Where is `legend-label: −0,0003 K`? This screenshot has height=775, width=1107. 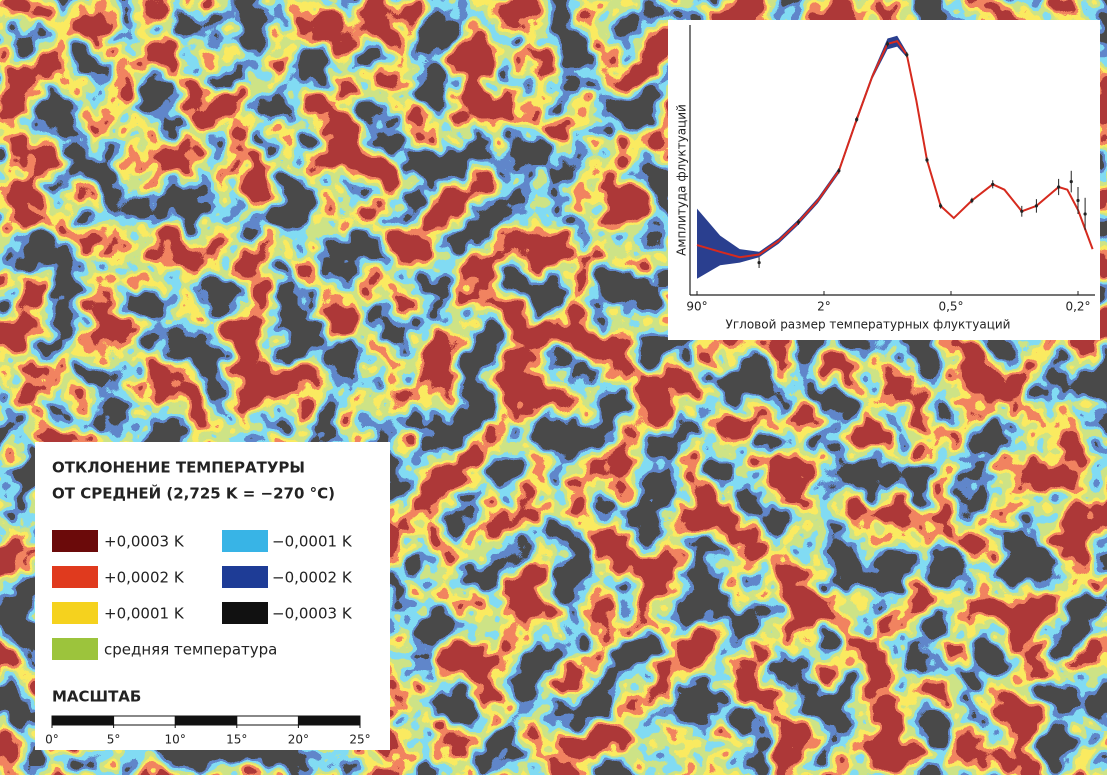
legend-label: −0,0003 K is located at coordinates (312, 614).